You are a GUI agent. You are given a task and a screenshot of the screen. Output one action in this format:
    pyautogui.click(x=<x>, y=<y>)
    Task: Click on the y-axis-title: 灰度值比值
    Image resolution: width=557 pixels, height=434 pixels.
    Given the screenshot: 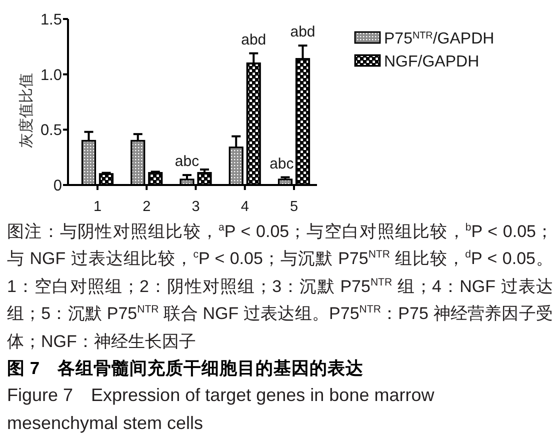 What is the action you would take?
    pyautogui.click(x=26, y=110)
    